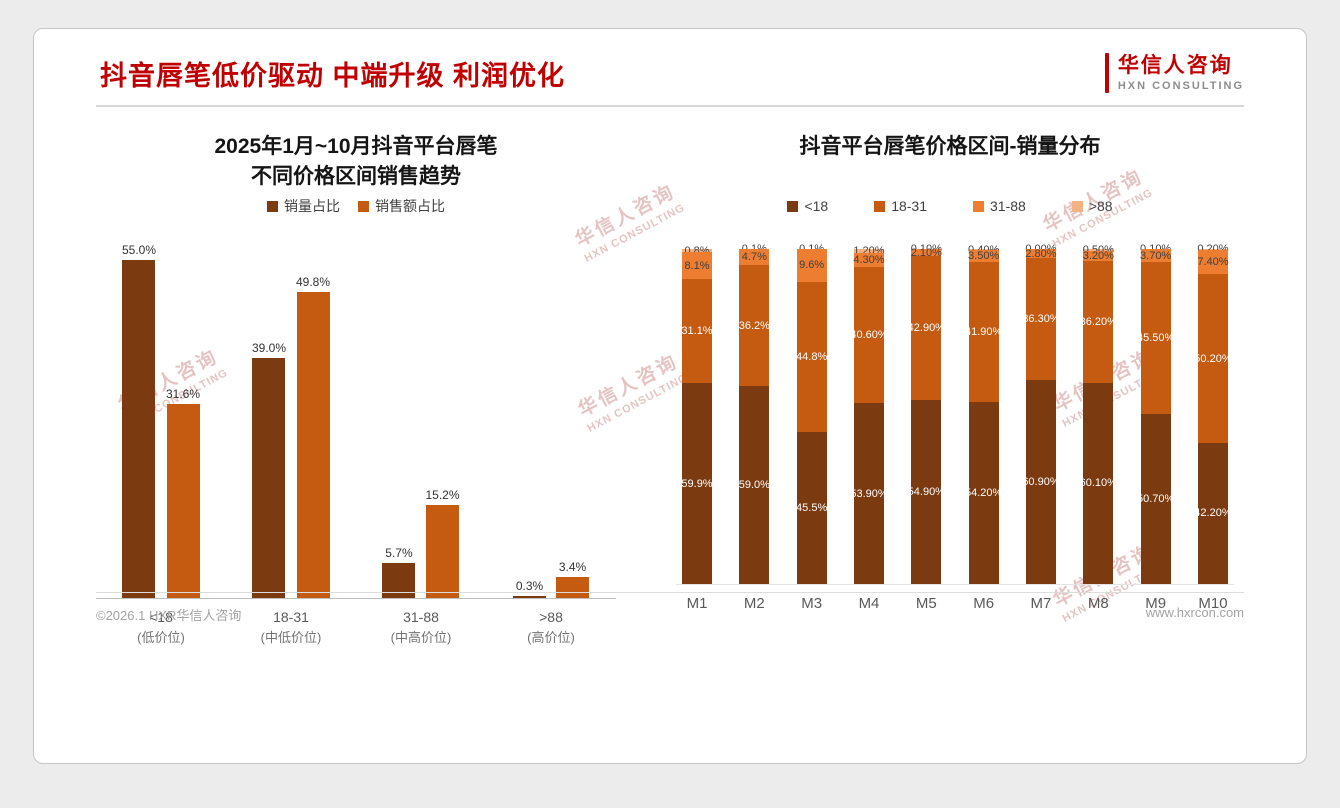 Image resolution: width=1340 pixels, height=808 pixels. What do you see at coordinates (950, 206) in the screenshot?
I see `right-chart-legend: <18 18-31 31-88 >88` at bounding box center [950, 206].